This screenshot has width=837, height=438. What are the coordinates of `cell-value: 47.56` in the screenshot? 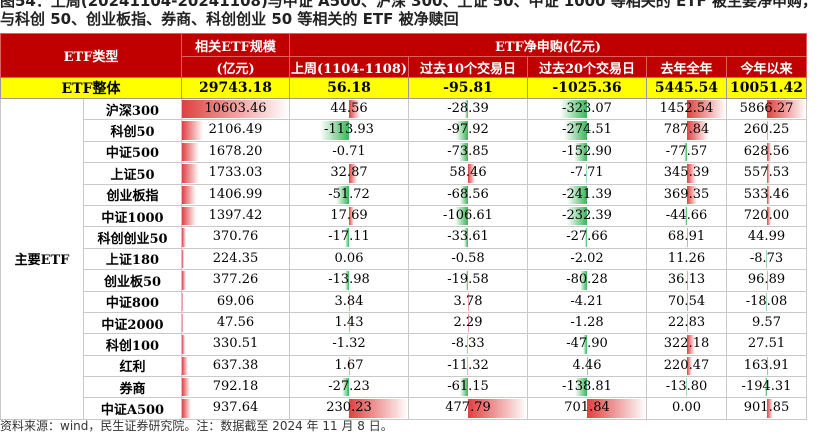 It's located at (235, 322).